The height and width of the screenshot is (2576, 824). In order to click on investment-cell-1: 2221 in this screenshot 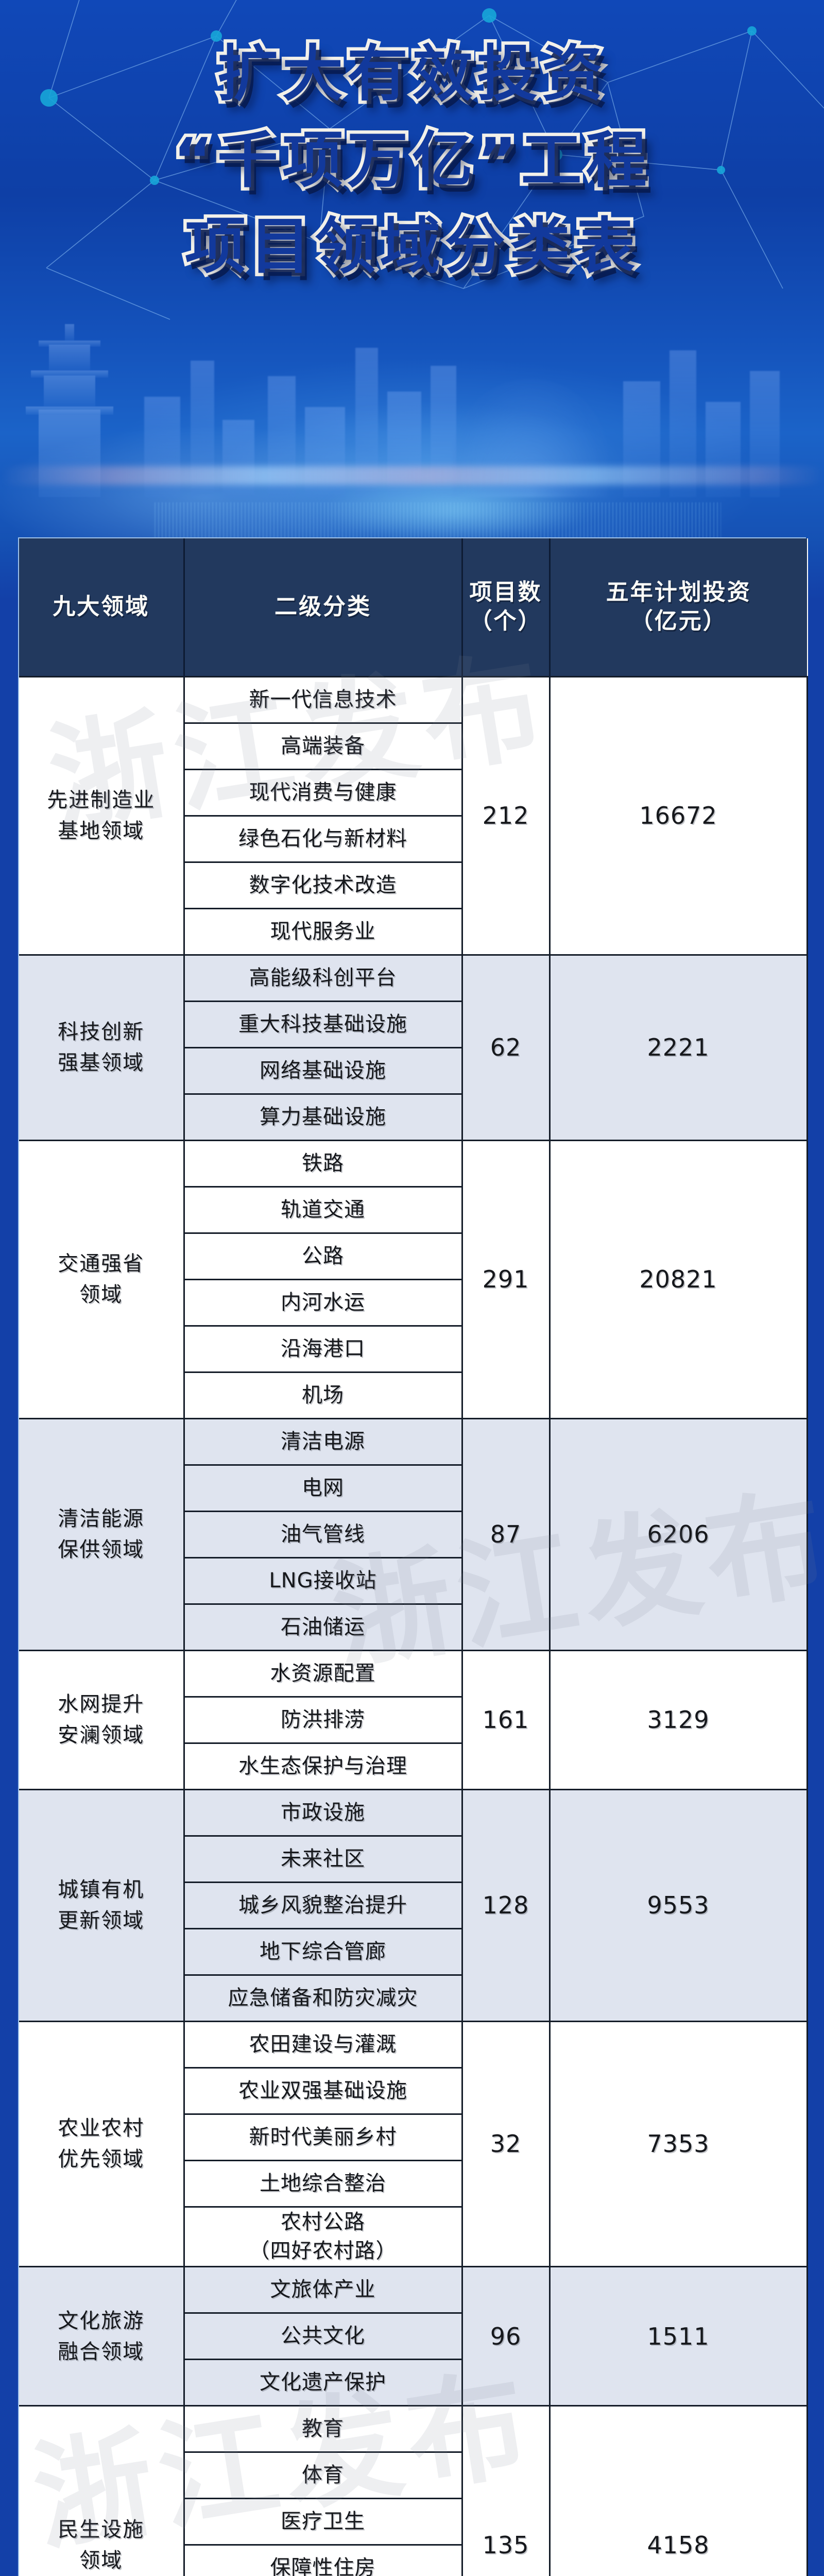, I will do `click(678, 1047)`.